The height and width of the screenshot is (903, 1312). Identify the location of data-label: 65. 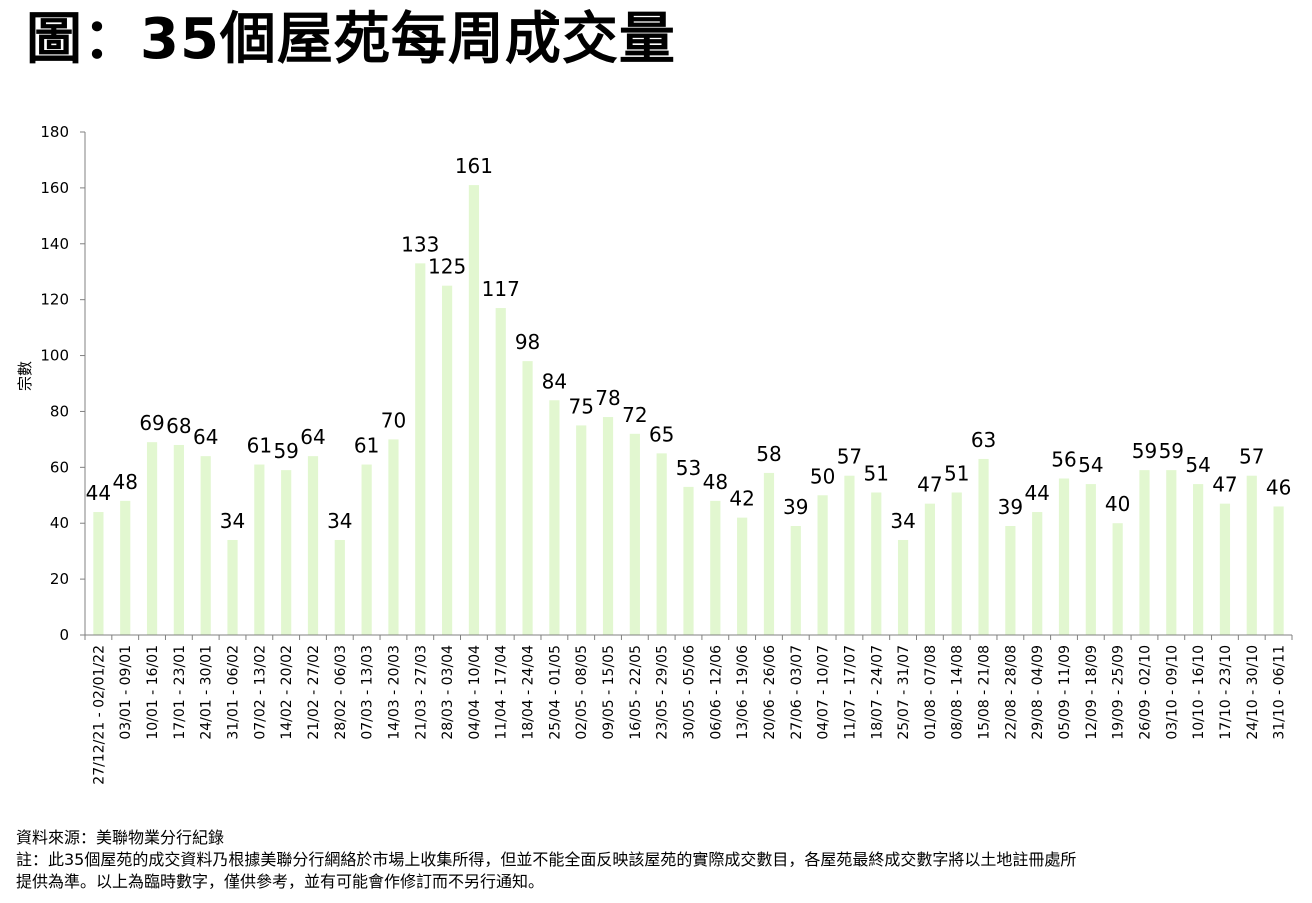
(661, 434).